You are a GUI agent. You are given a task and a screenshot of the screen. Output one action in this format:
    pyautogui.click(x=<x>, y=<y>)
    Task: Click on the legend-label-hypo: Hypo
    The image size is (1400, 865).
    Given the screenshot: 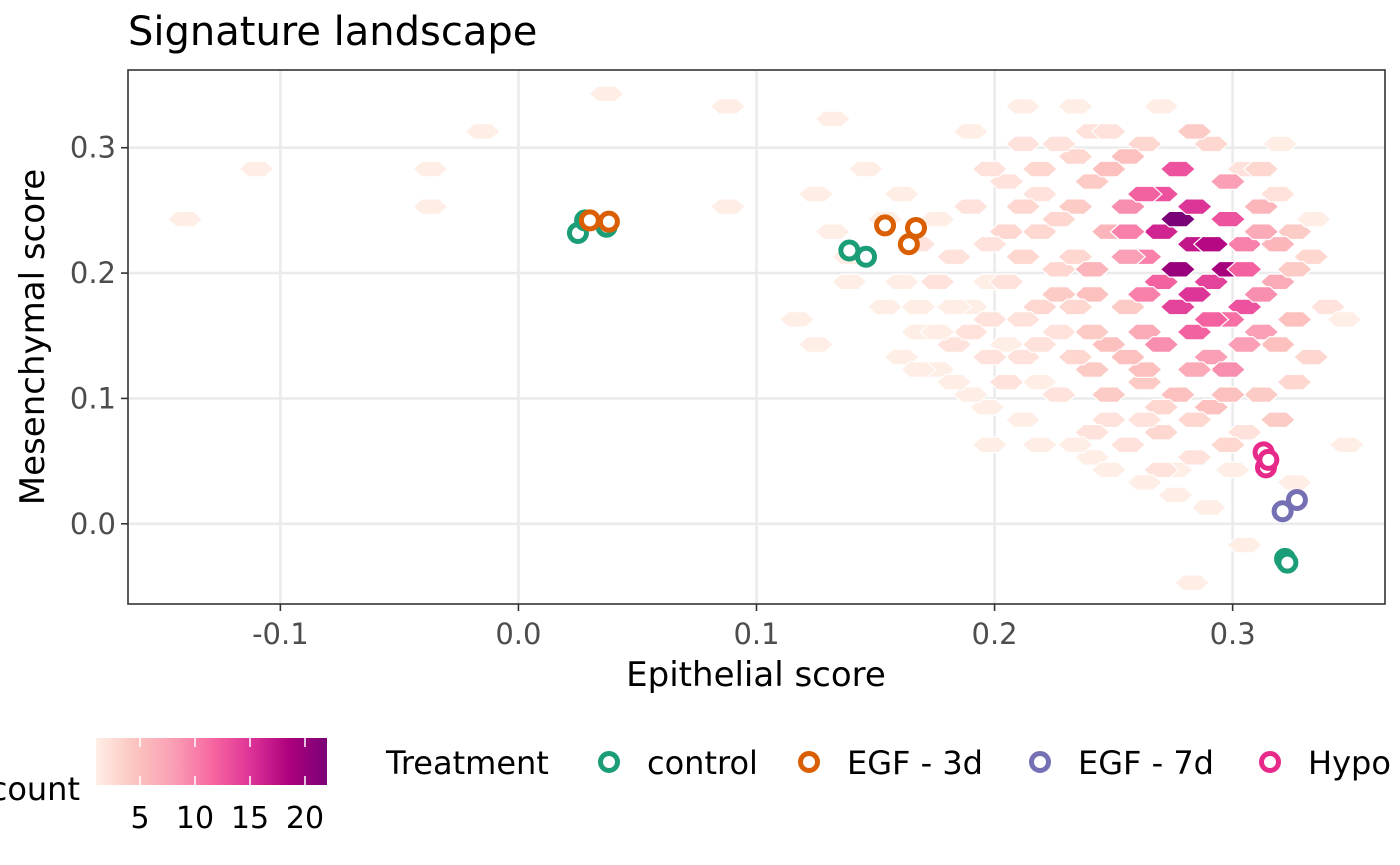 What is the action you would take?
    pyautogui.click(x=1349, y=763)
    